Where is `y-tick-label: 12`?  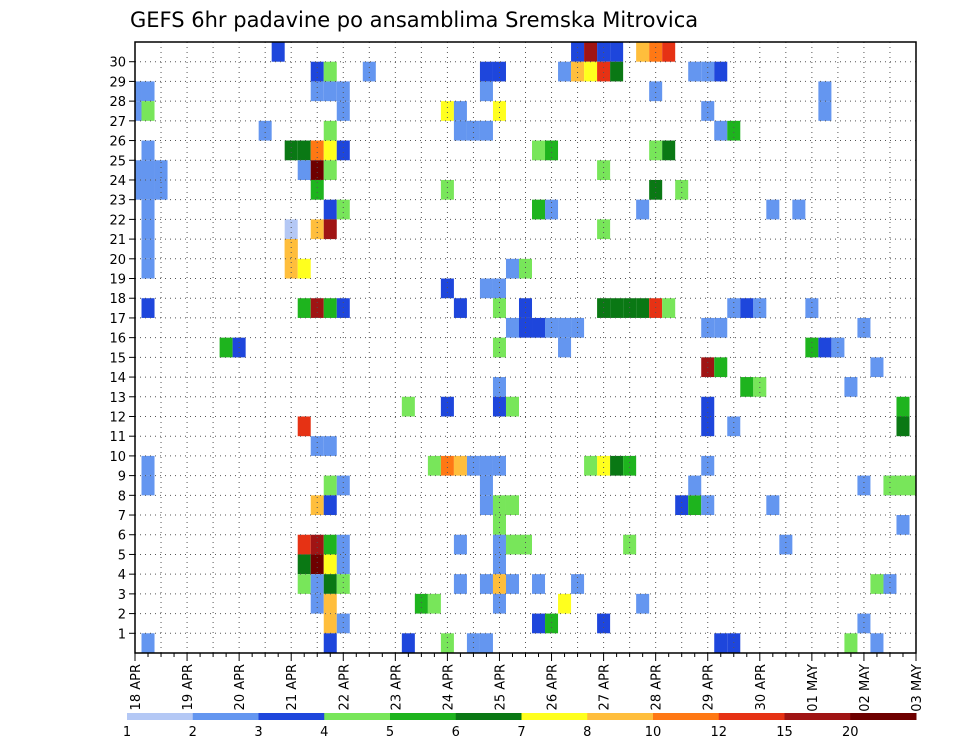
y-tick-label: 12 is located at coordinates (117, 417).